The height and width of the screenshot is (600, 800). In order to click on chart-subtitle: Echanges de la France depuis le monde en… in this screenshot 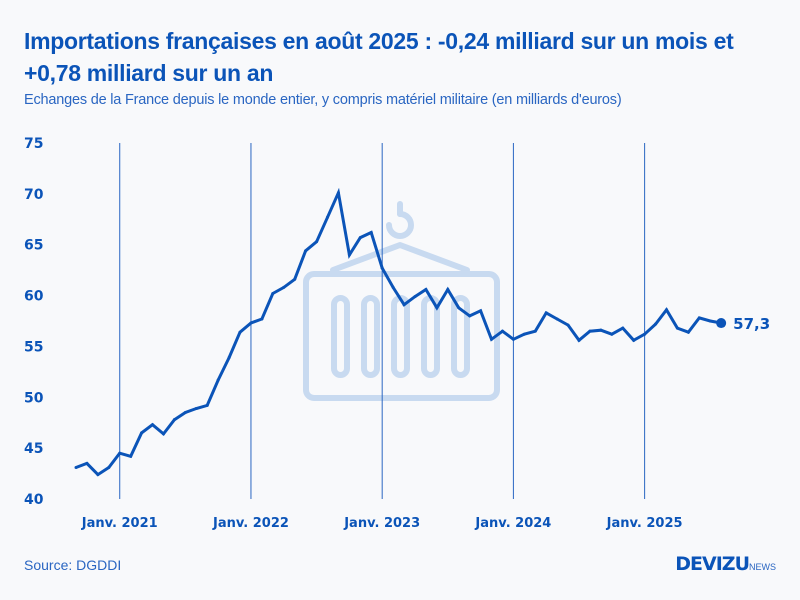, I will do `click(323, 100)`.